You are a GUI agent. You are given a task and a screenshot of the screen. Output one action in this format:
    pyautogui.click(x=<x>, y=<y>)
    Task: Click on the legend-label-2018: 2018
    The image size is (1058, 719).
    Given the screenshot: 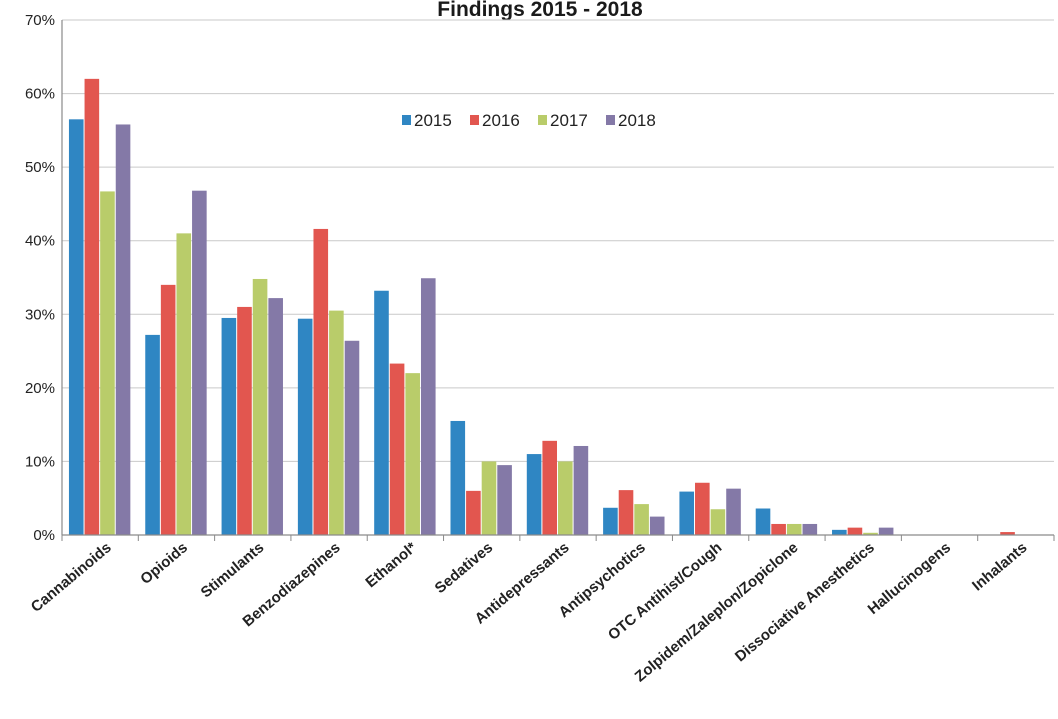 What is the action you would take?
    pyautogui.click(x=637, y=120)
    